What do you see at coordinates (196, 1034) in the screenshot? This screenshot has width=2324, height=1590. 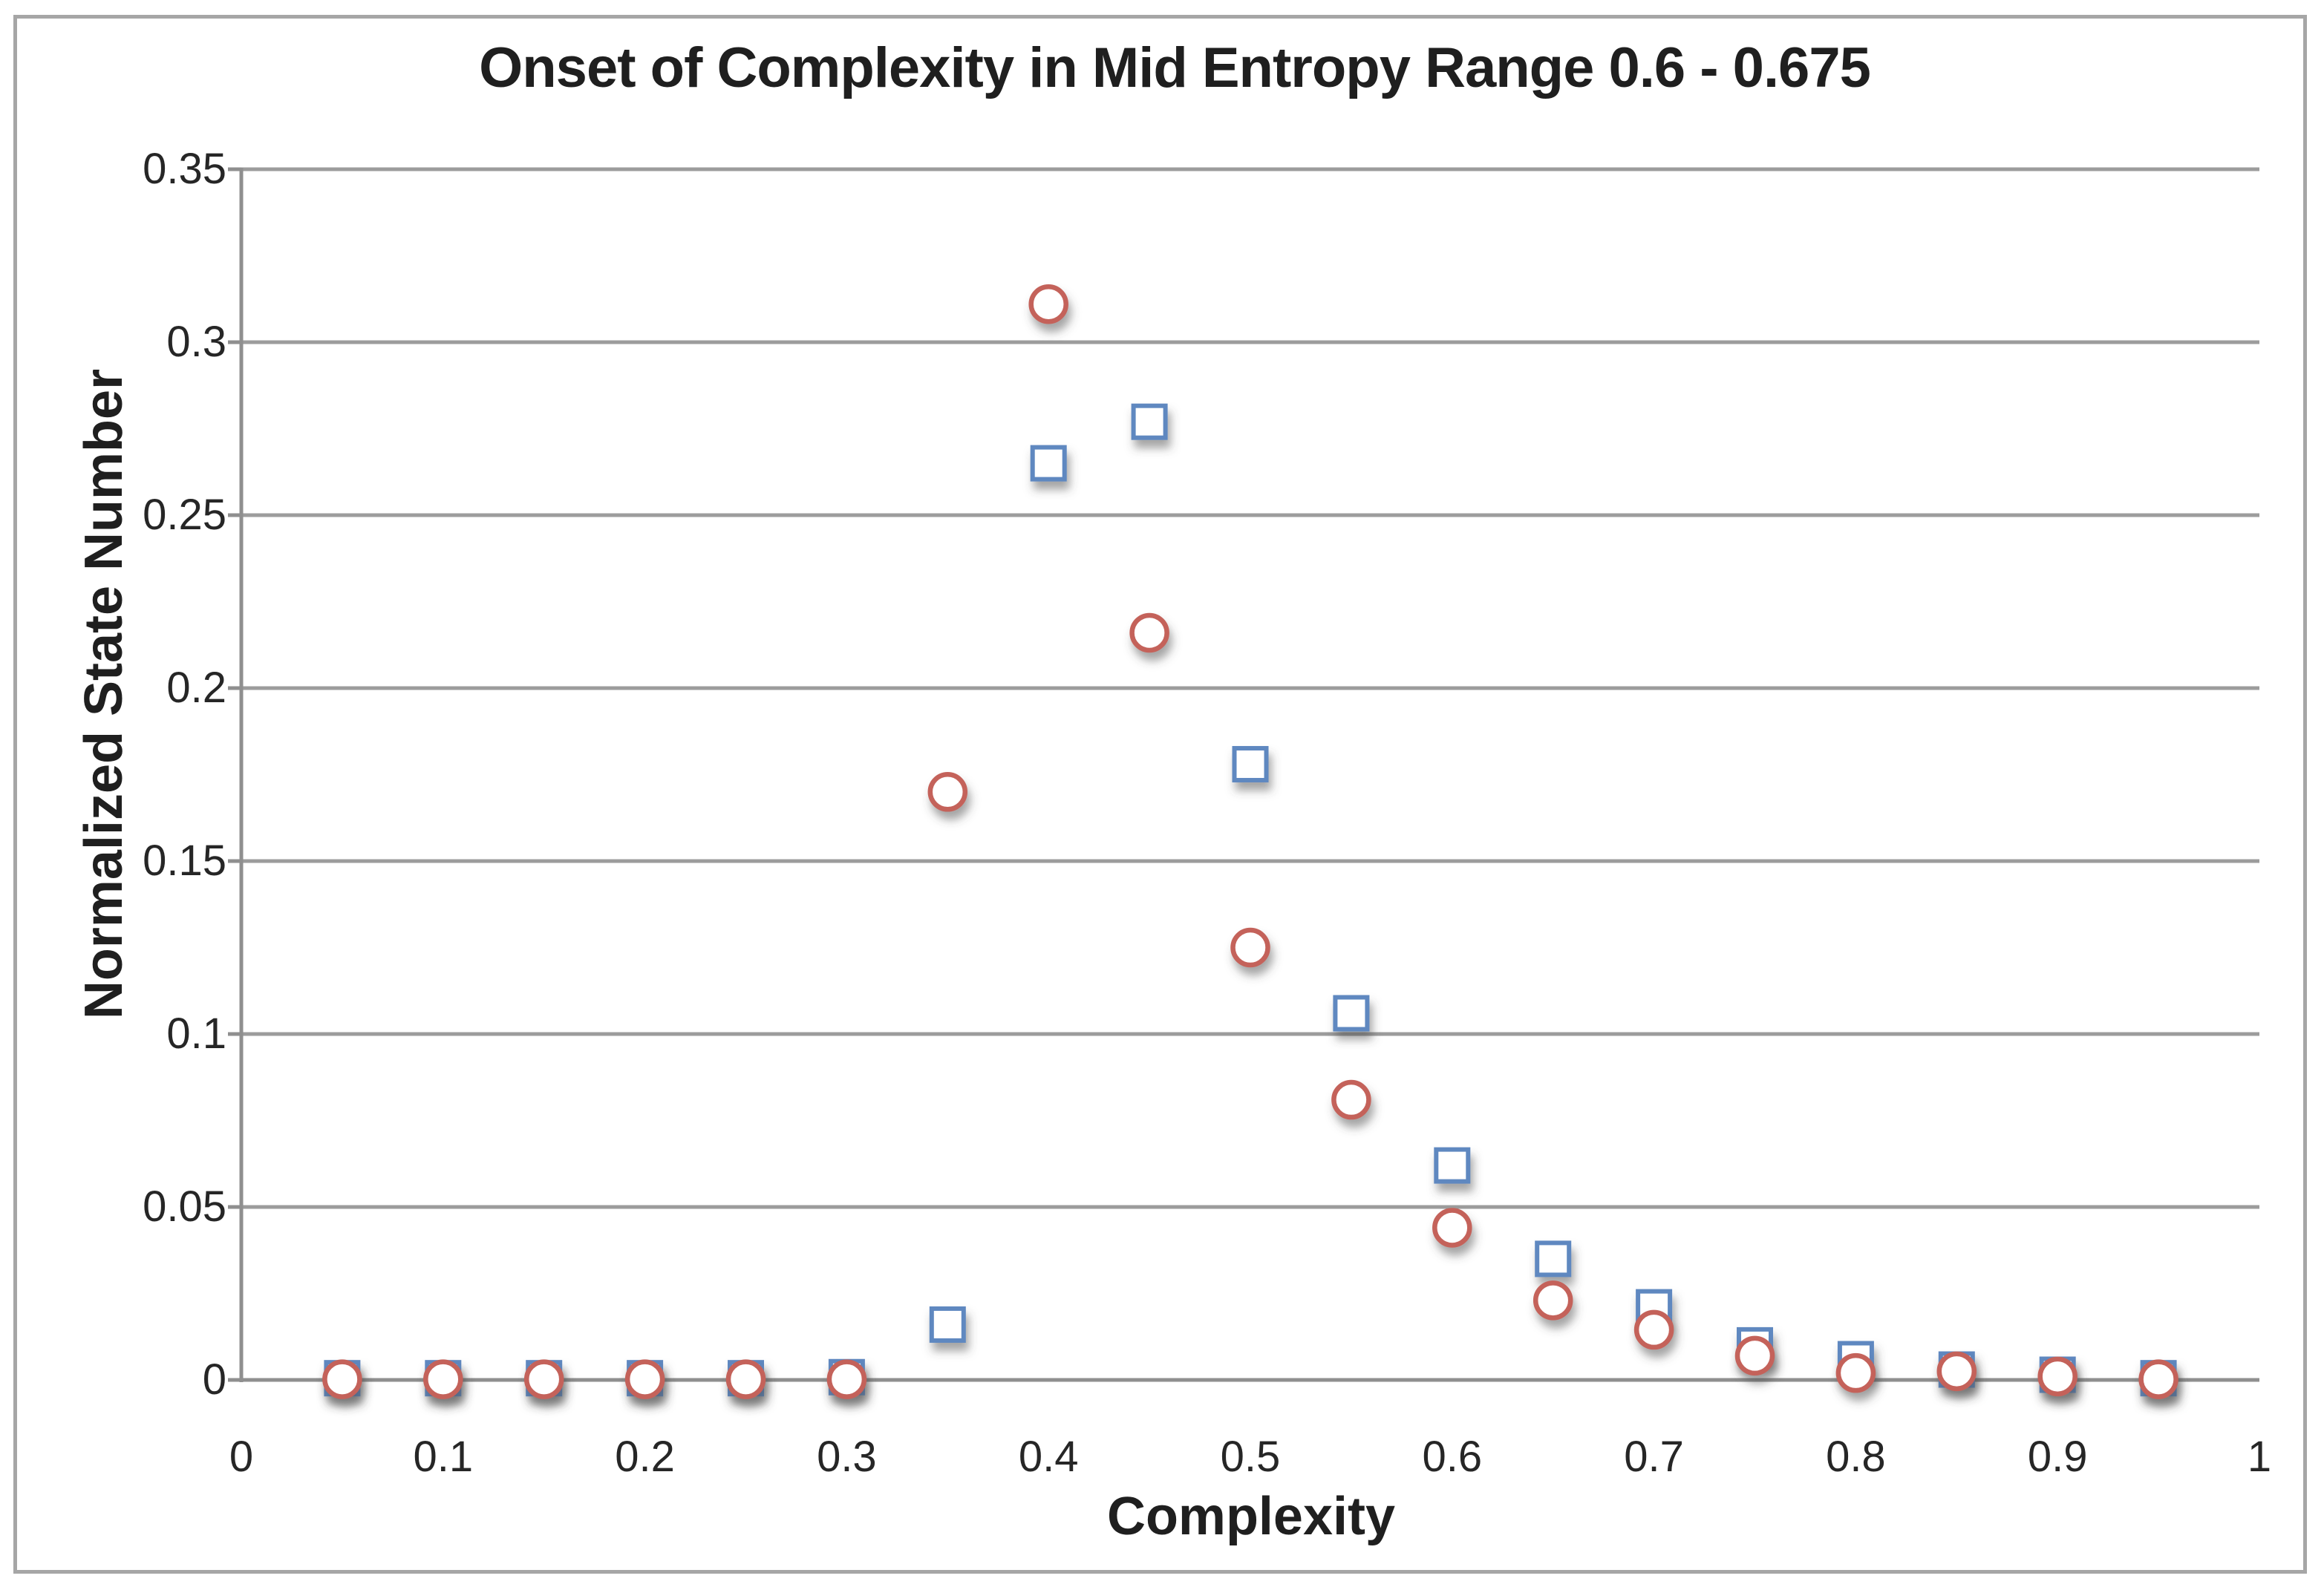 I see `y-tick-label: 0.1` at bounding box center [196, 1034].